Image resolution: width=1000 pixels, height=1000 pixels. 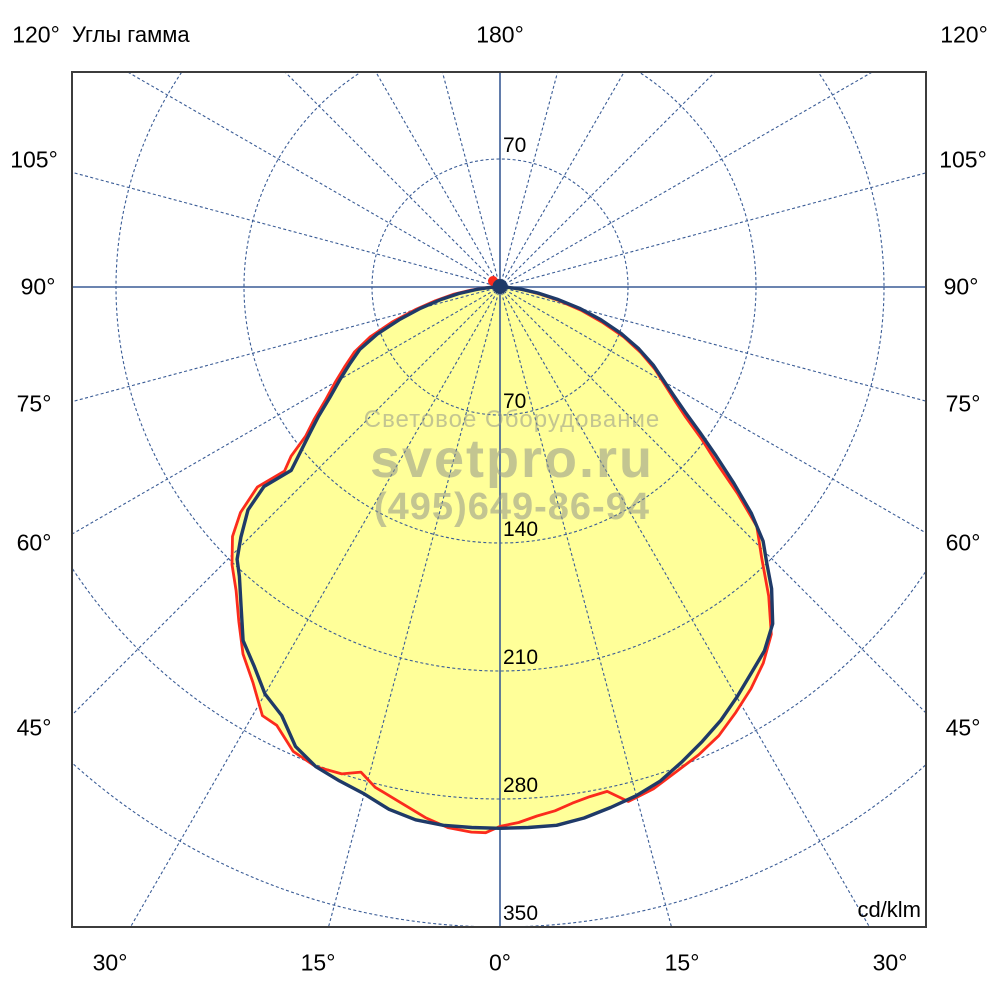 I want to click on ring-value-label: 210, so click(x=520, y=657).